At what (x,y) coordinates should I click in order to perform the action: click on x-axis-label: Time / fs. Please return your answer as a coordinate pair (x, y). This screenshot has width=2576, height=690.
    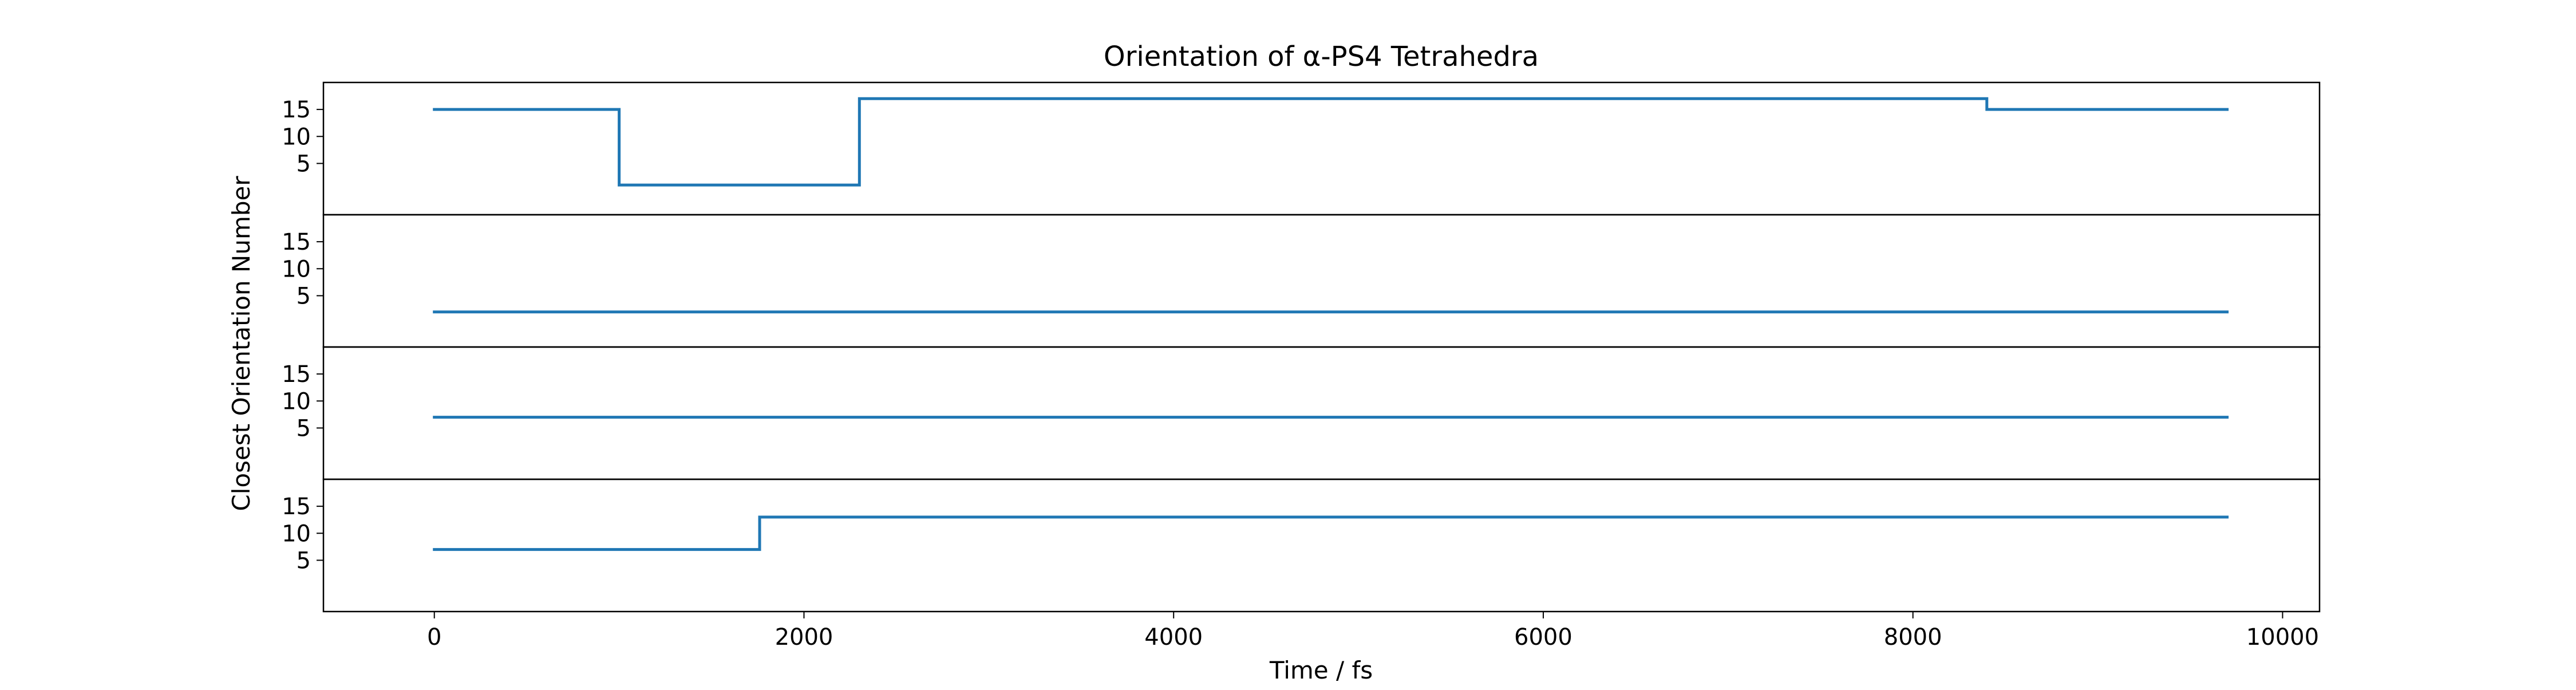
    Looking at the image, I should click on (1321, 670).